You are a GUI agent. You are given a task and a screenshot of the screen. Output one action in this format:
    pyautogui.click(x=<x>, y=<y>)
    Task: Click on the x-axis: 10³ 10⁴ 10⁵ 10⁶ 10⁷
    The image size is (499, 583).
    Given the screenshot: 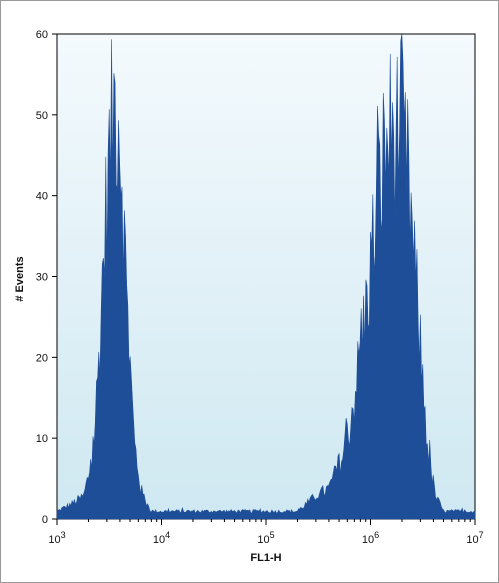 What is the action you would take?
    pyautogui.click(x=266, y=532)
    